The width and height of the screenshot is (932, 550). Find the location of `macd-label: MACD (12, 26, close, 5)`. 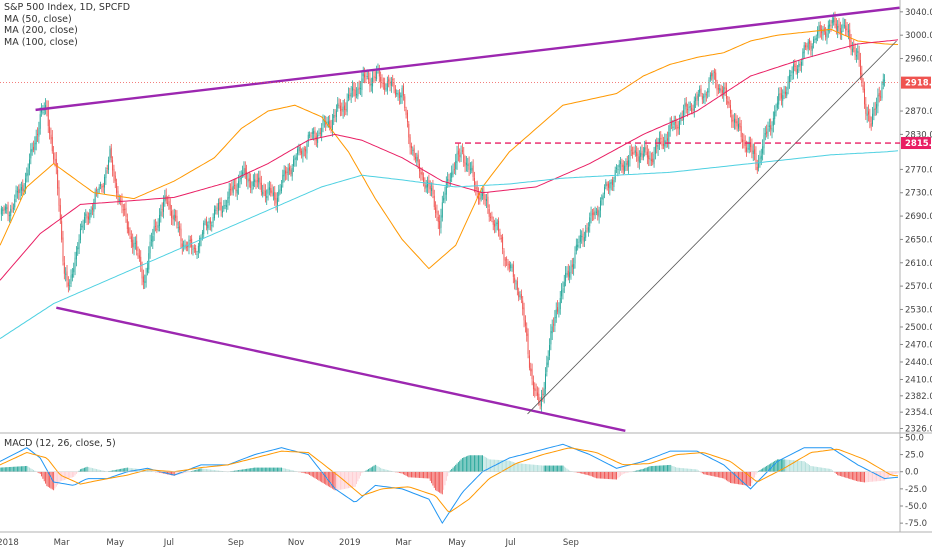

macd-label: MACD (12, 26, close, 5) is located at coordinates (60, 443).